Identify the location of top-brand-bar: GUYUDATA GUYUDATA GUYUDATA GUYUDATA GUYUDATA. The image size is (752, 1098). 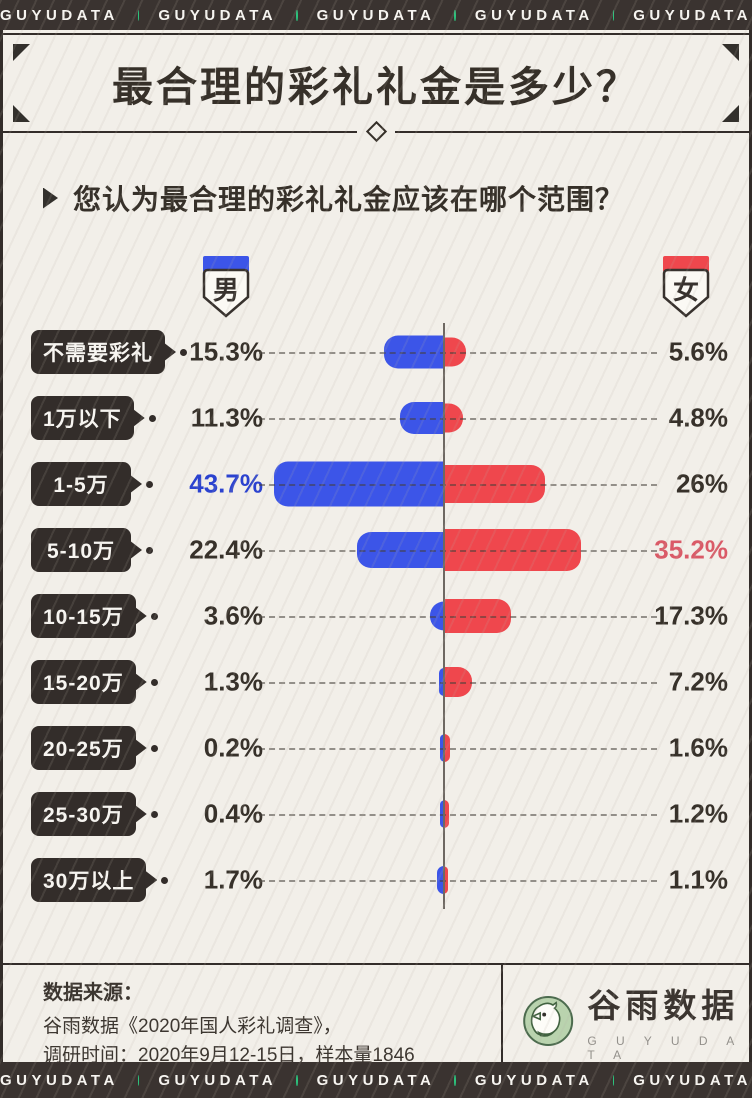
(376, 15).